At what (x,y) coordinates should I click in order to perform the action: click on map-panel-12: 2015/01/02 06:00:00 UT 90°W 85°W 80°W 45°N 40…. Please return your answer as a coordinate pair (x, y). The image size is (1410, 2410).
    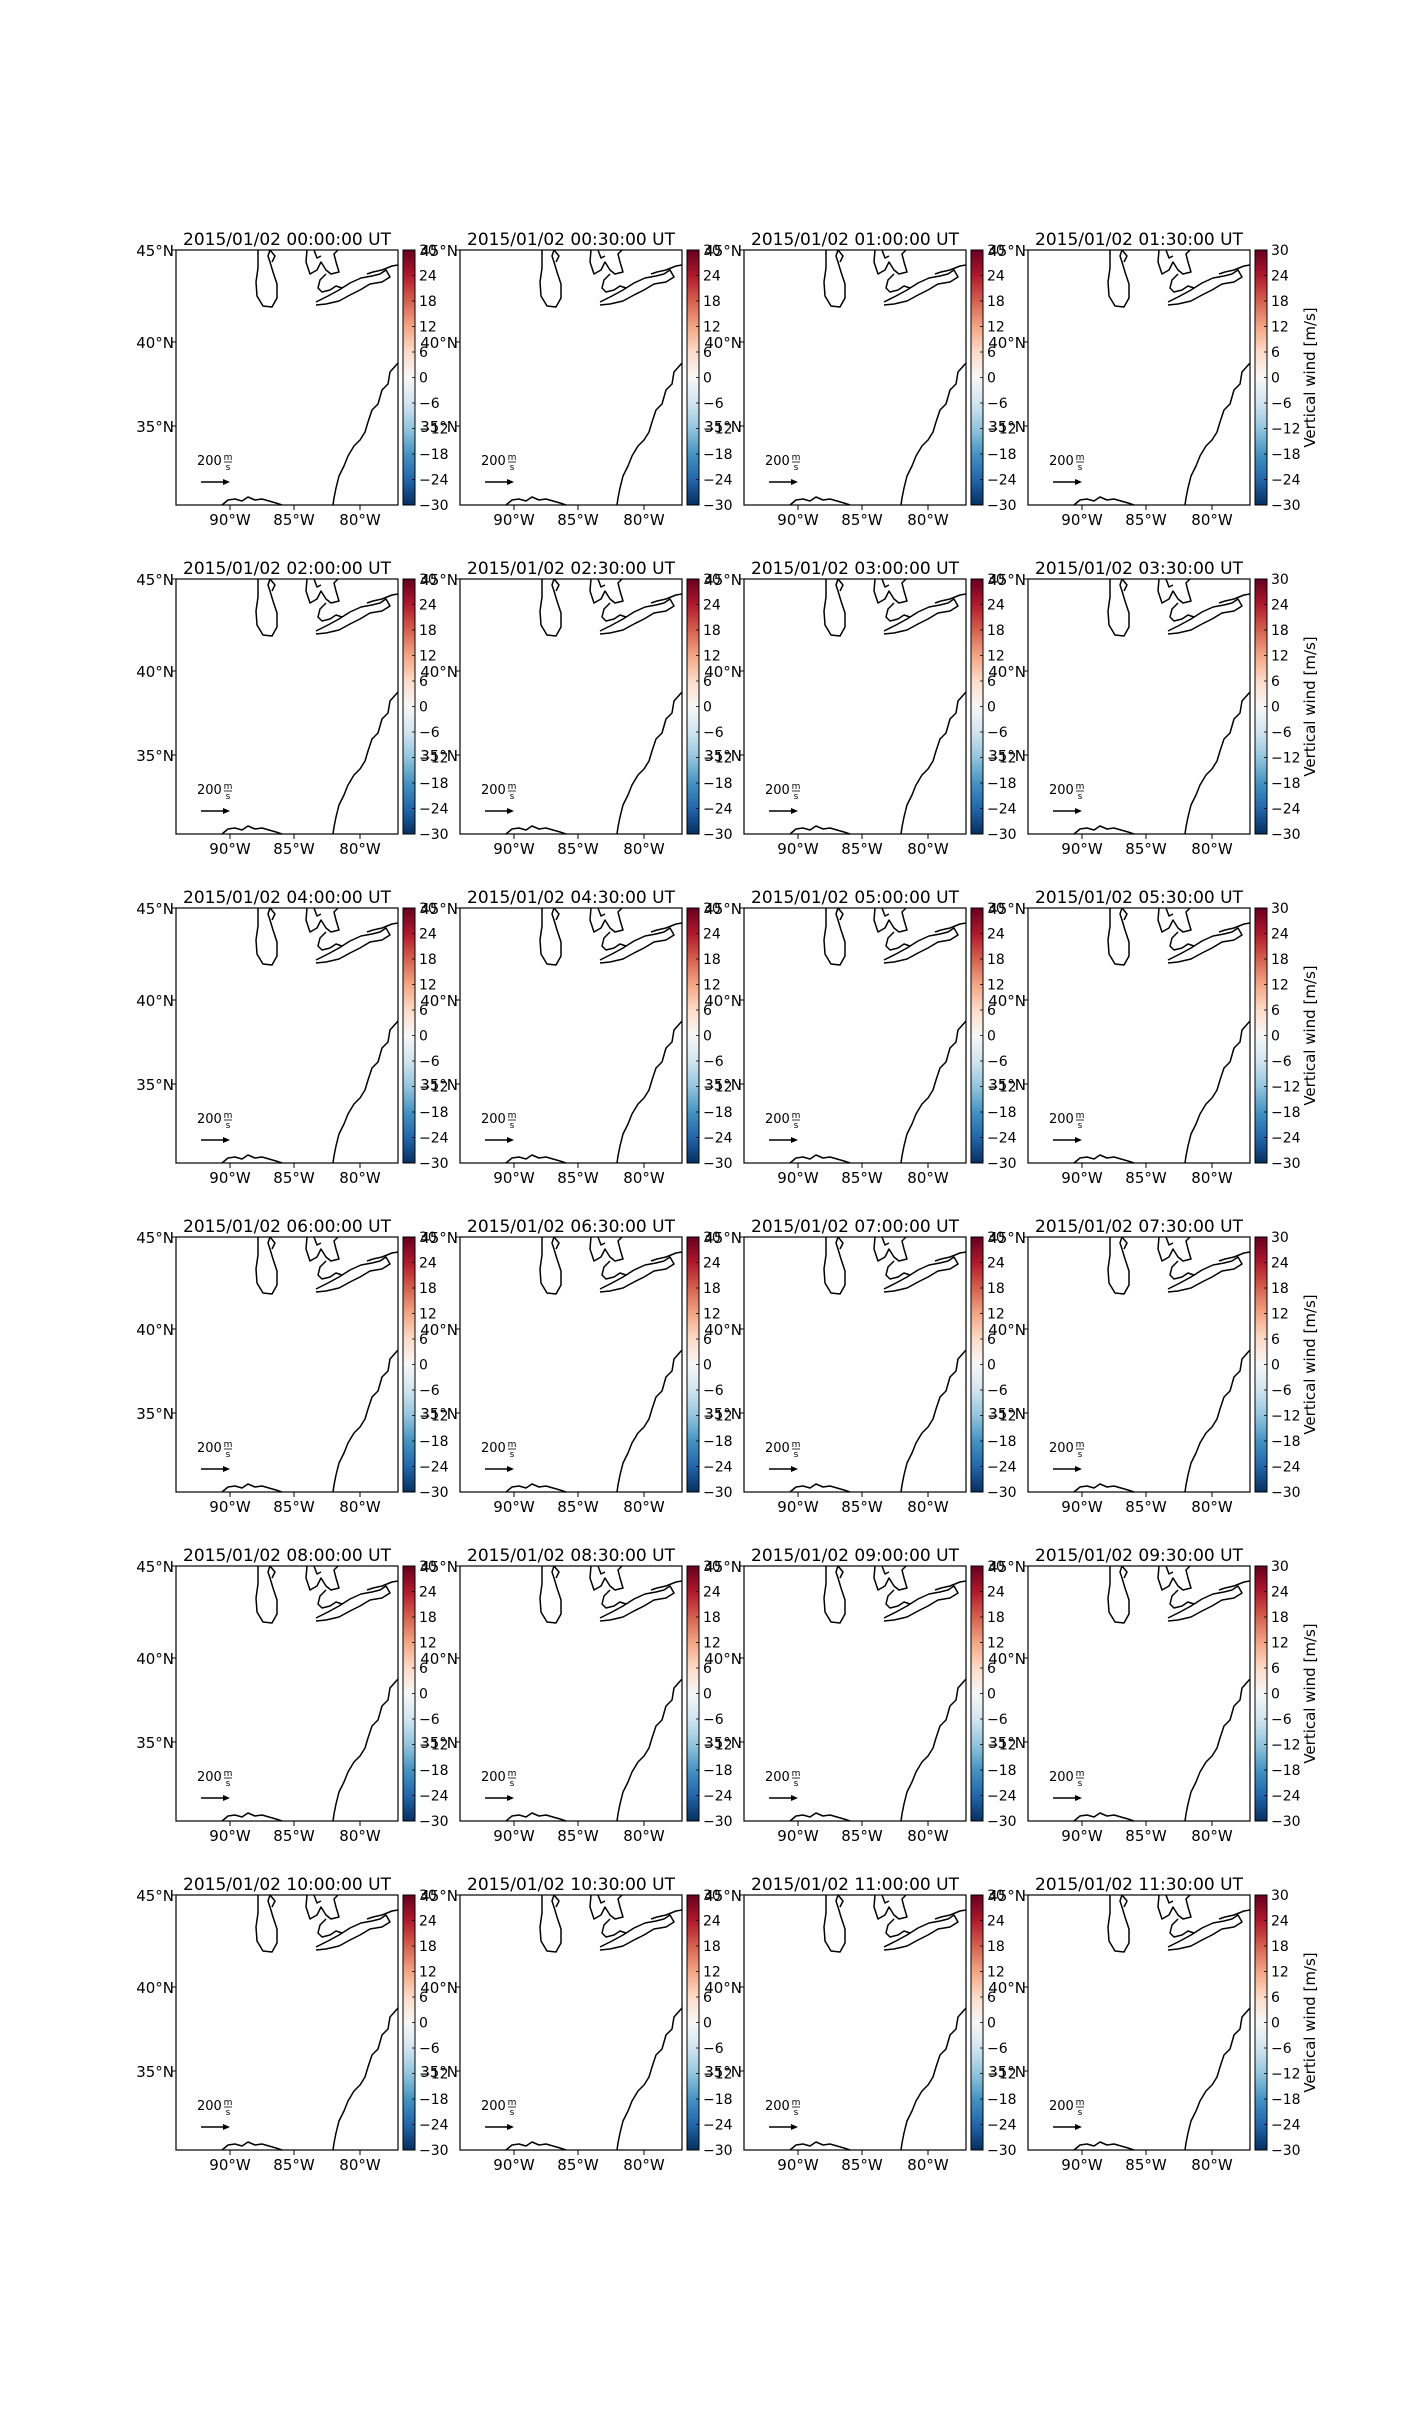
    Looking at the image, I should click on (292, 1366).